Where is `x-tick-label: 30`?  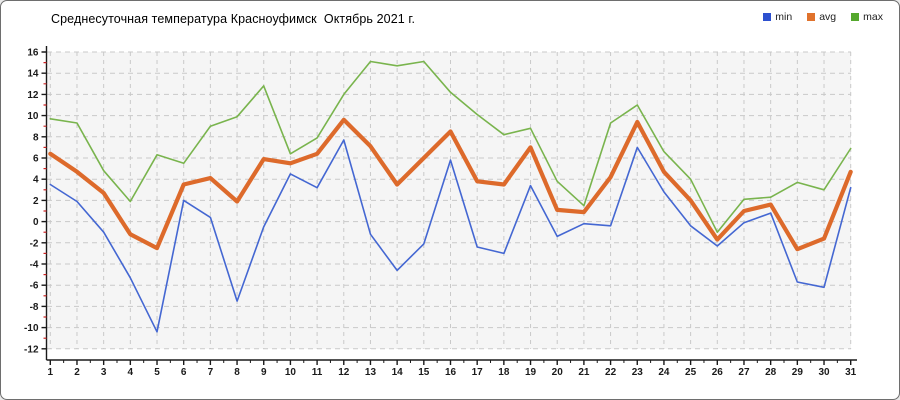
x-tick-label: 30 is located at coordinates (824, 372).